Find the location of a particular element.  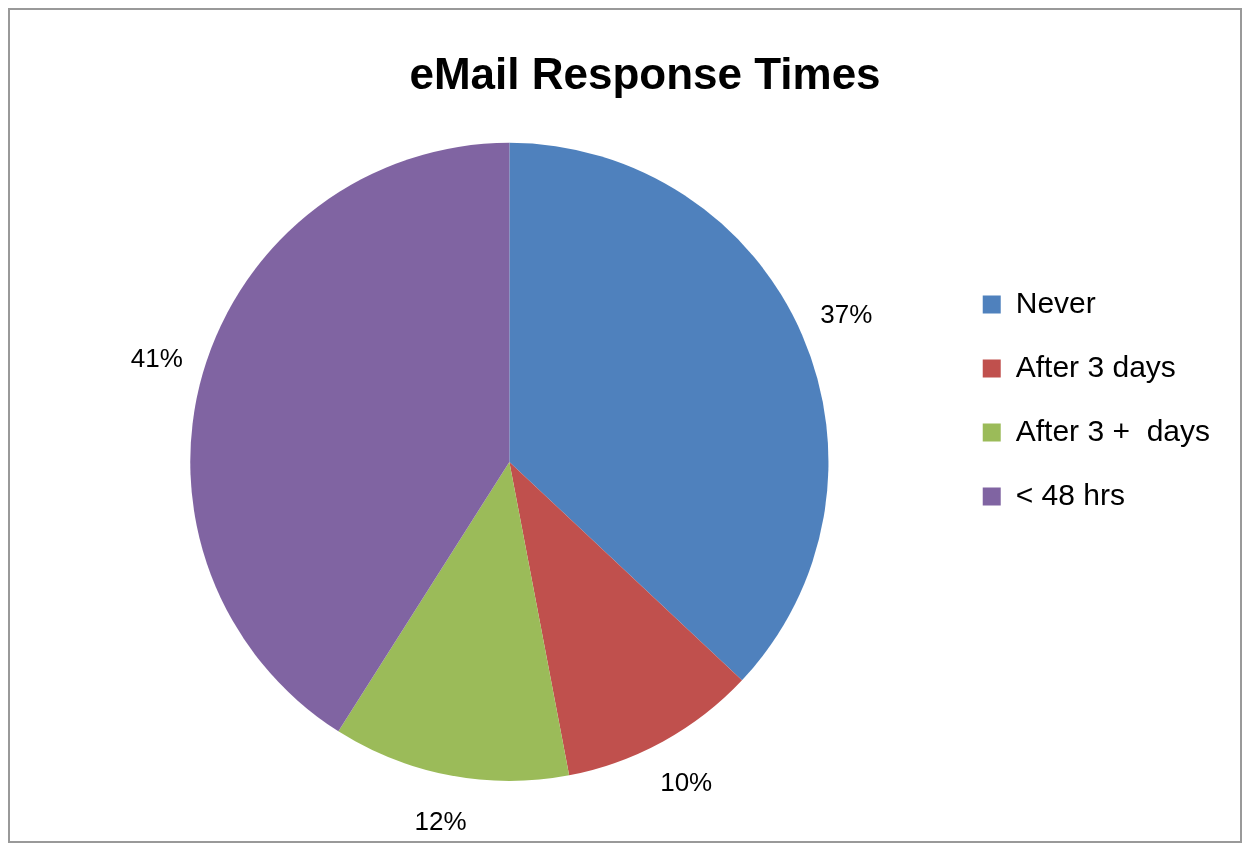

legend-label: After 3 days is located at coordinates (1095, 366).